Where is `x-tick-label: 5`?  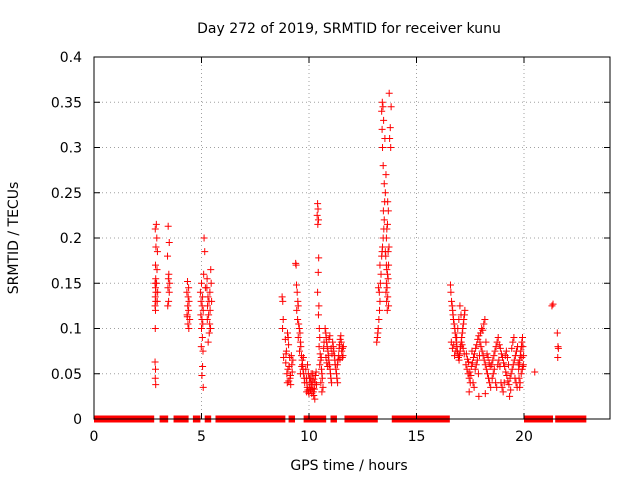 x-tick-label: 5 is located at coordinates (201, 437).